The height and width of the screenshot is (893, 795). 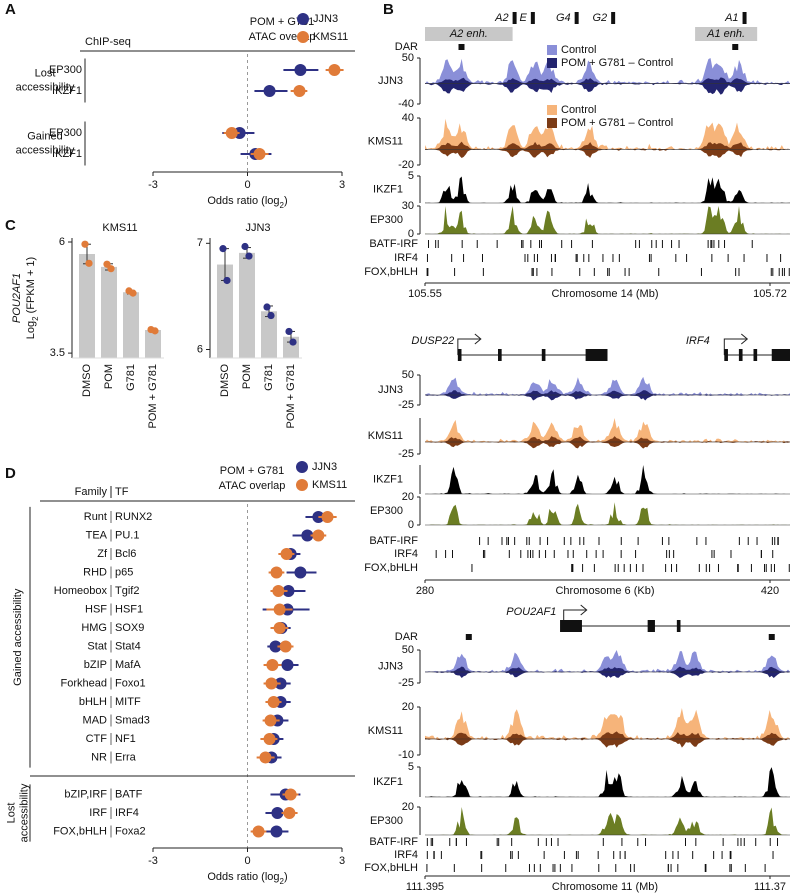 I want to click on y-axis-label-part: (FPKM + 1), so click(x=31, y=287).